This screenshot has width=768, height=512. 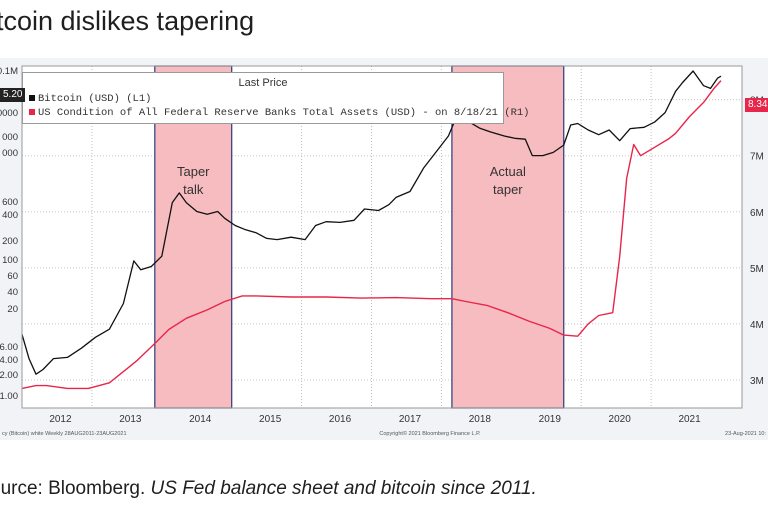 What do you see at coordinates (12, 292) in the screenshot?
I see `left-tick-label: 40` at bounding box center [12, 292].